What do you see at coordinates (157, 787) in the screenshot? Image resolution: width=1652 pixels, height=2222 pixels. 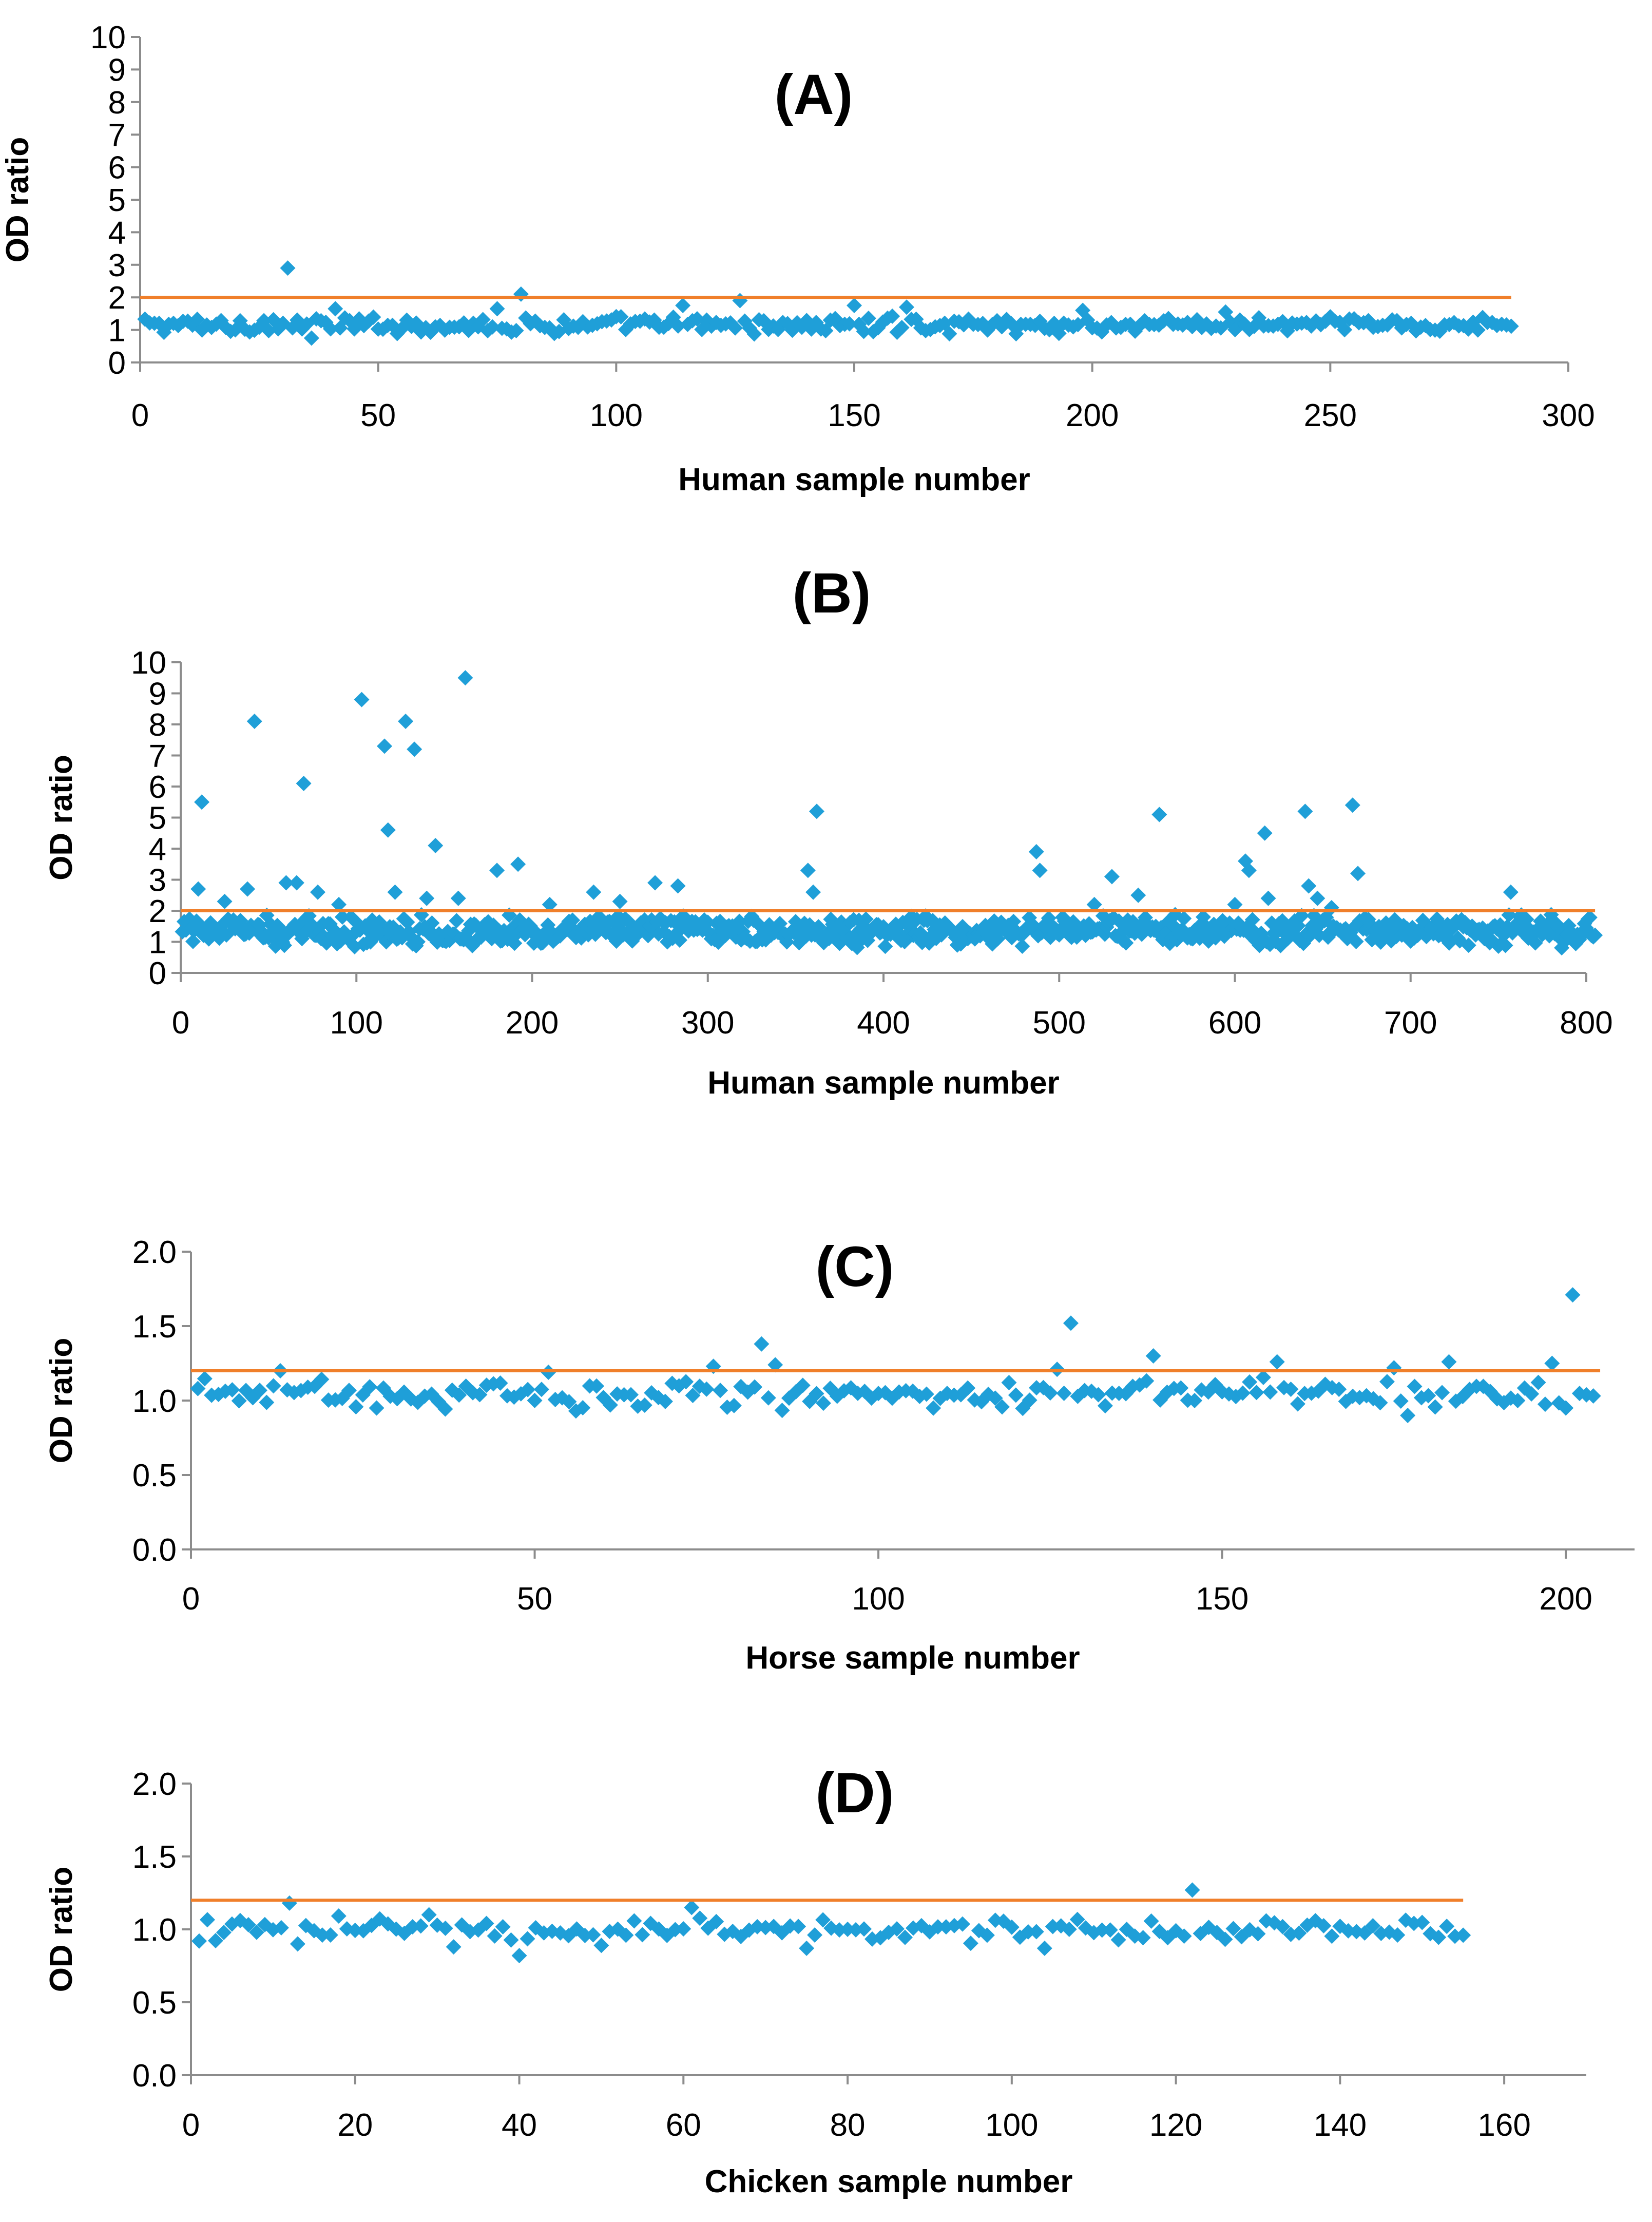 I see `y-tick-label: 6` at bounding box center [157, 787].